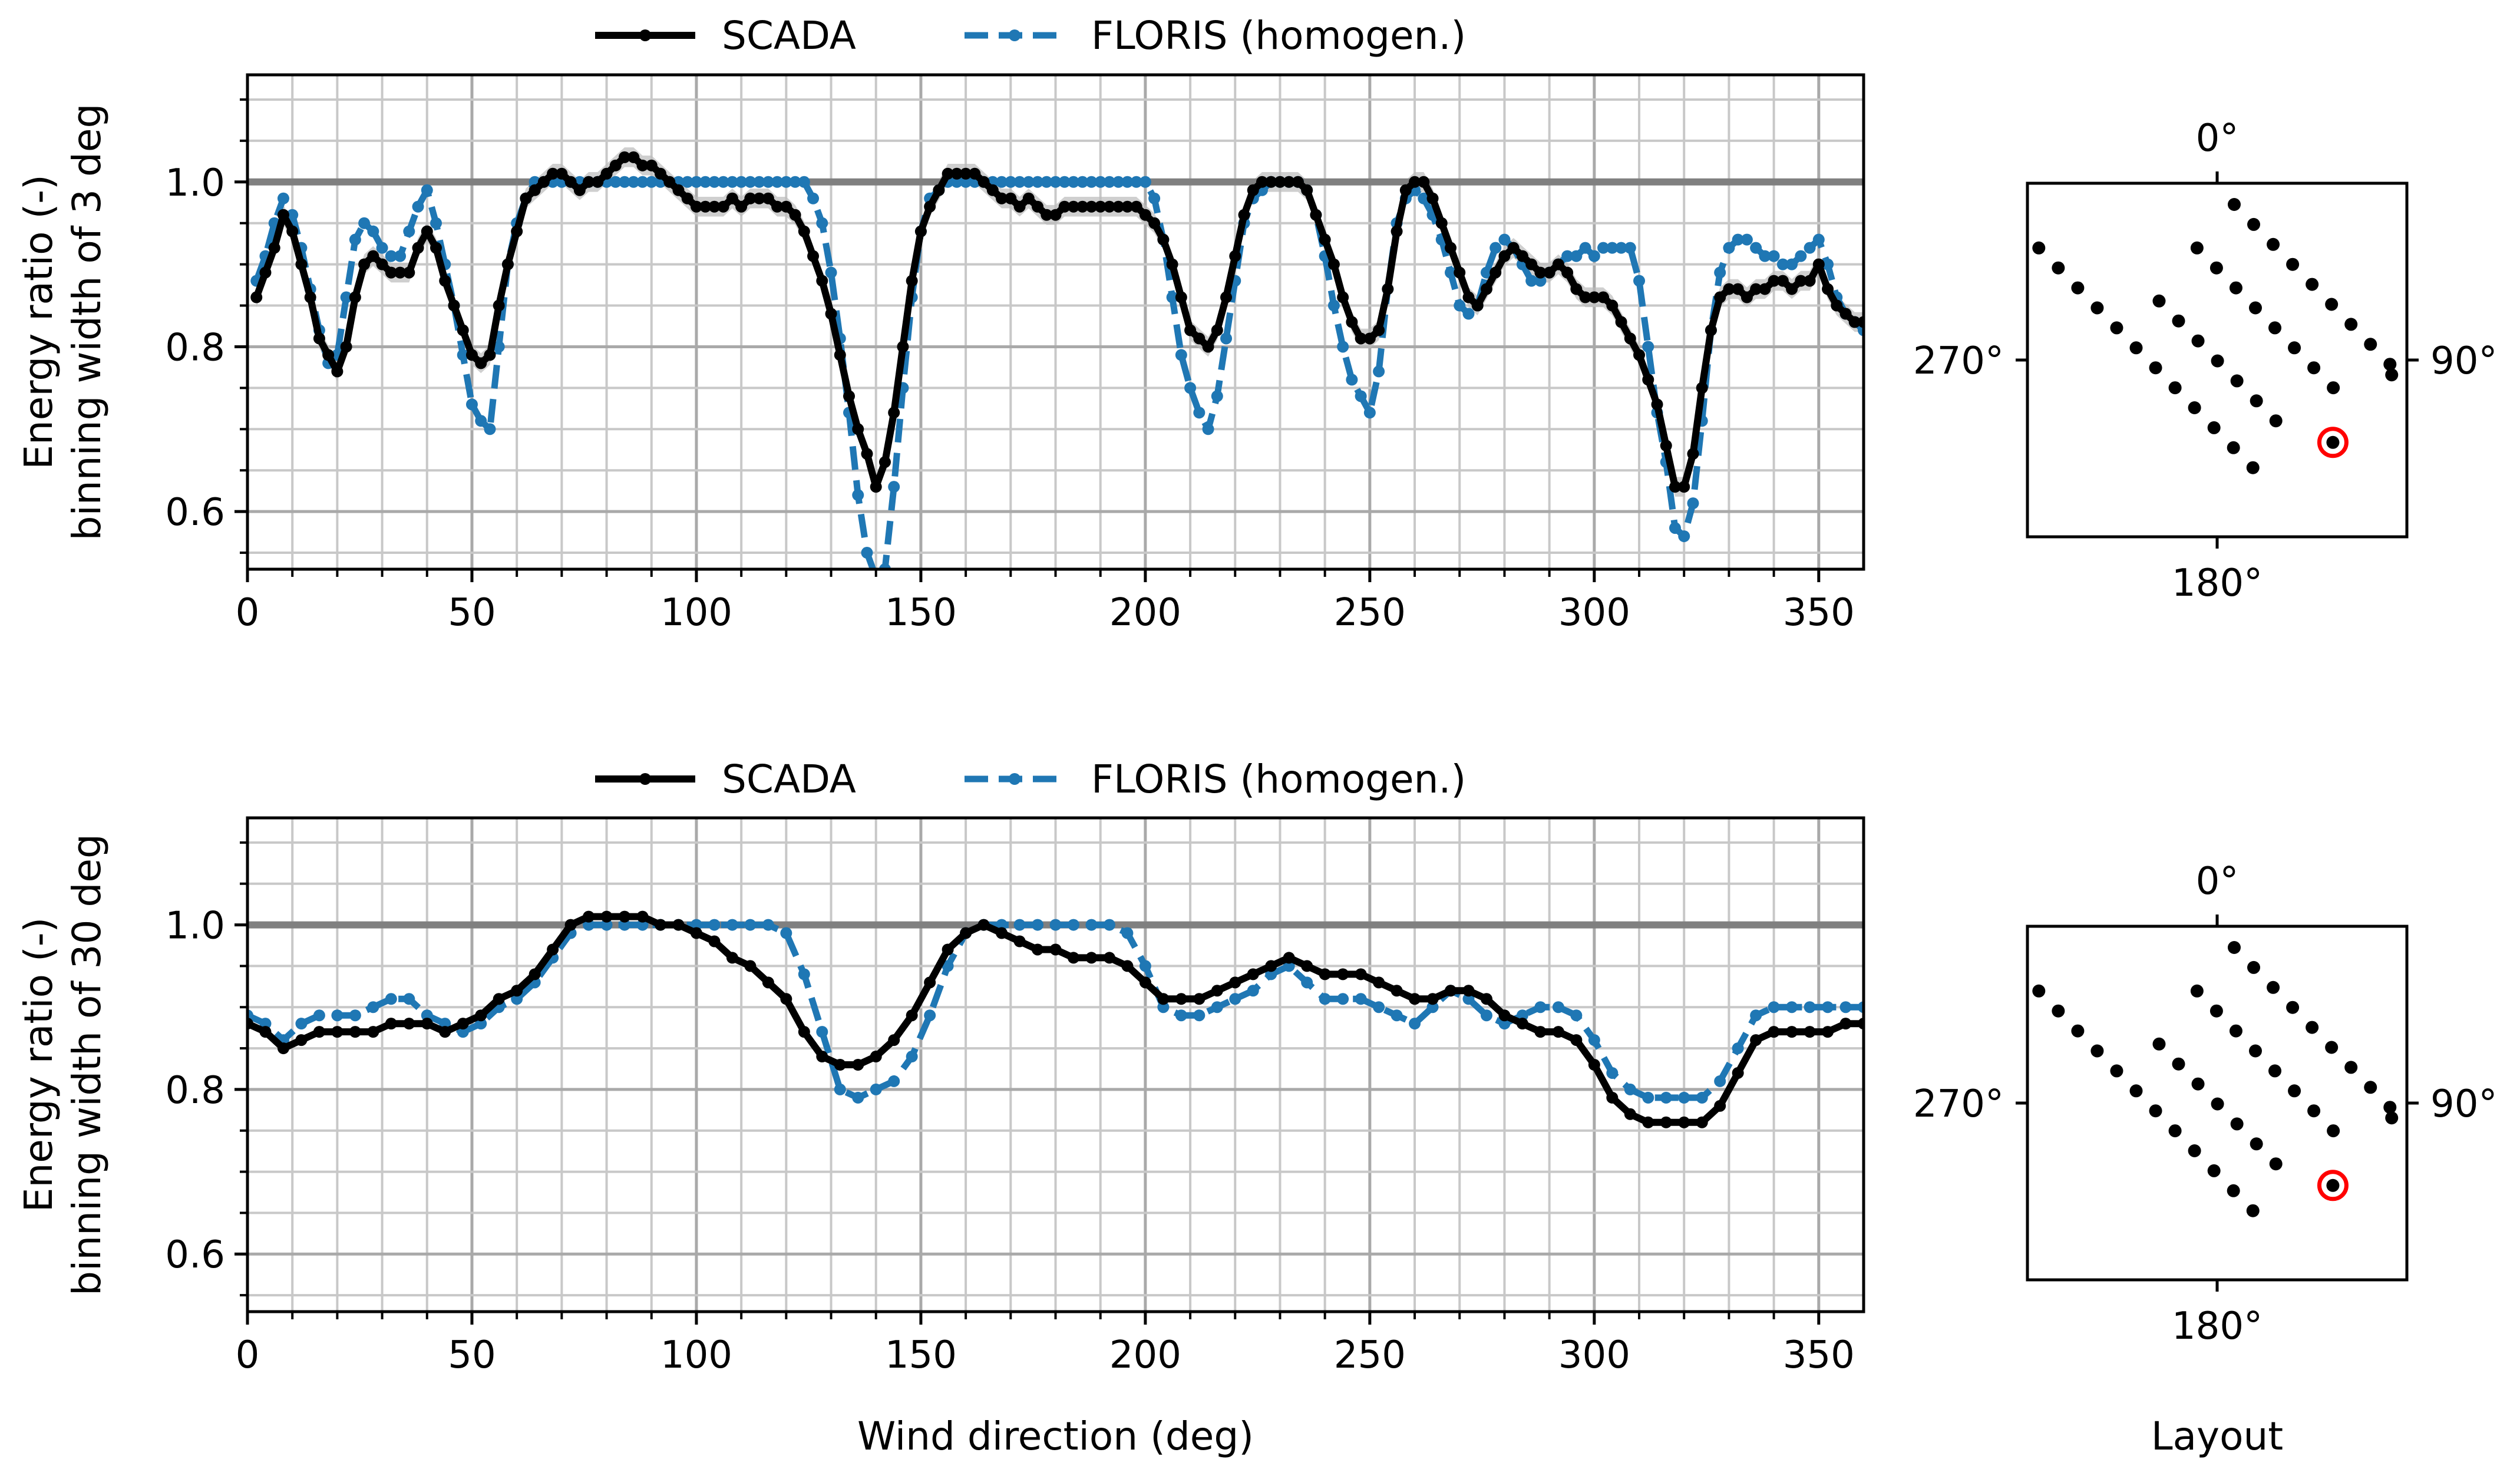  I want to click on y-tick-label: 0.6, so click(195, 1255).